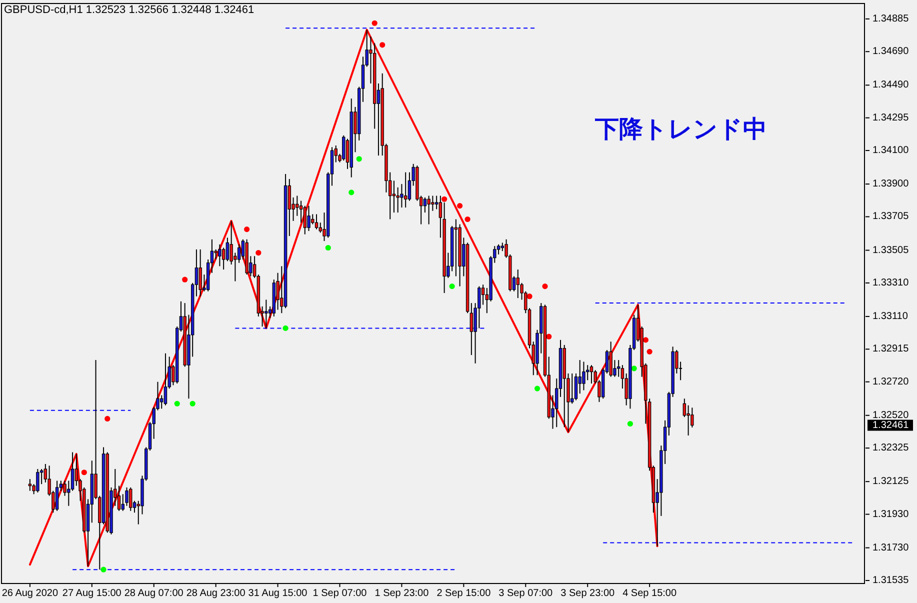 The image size is (917, 603). What do you see at coordinates (891, 85) in the screenshot?
I see `y-tick-label: 1.34490` at bounding box center [891, 85].